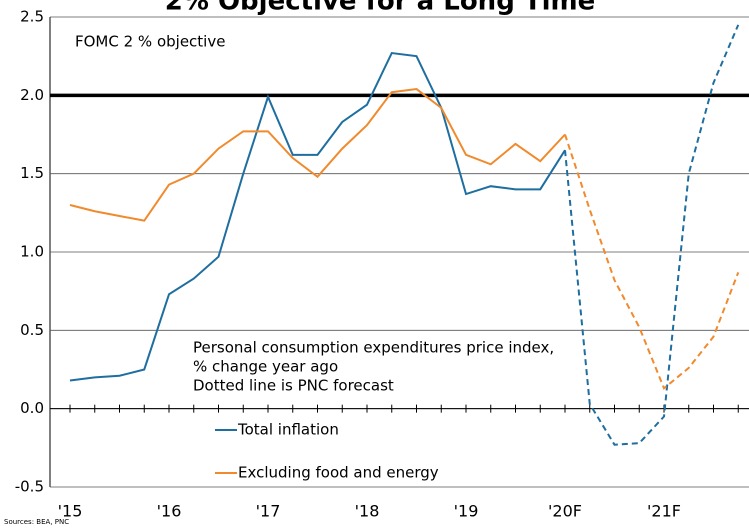 The image size is (749, 529). What do you see at coordinates (293, 386) in the screenshot?
I see `annotation: Dotted line is PNC forecast` at bounding box center [293, 386].